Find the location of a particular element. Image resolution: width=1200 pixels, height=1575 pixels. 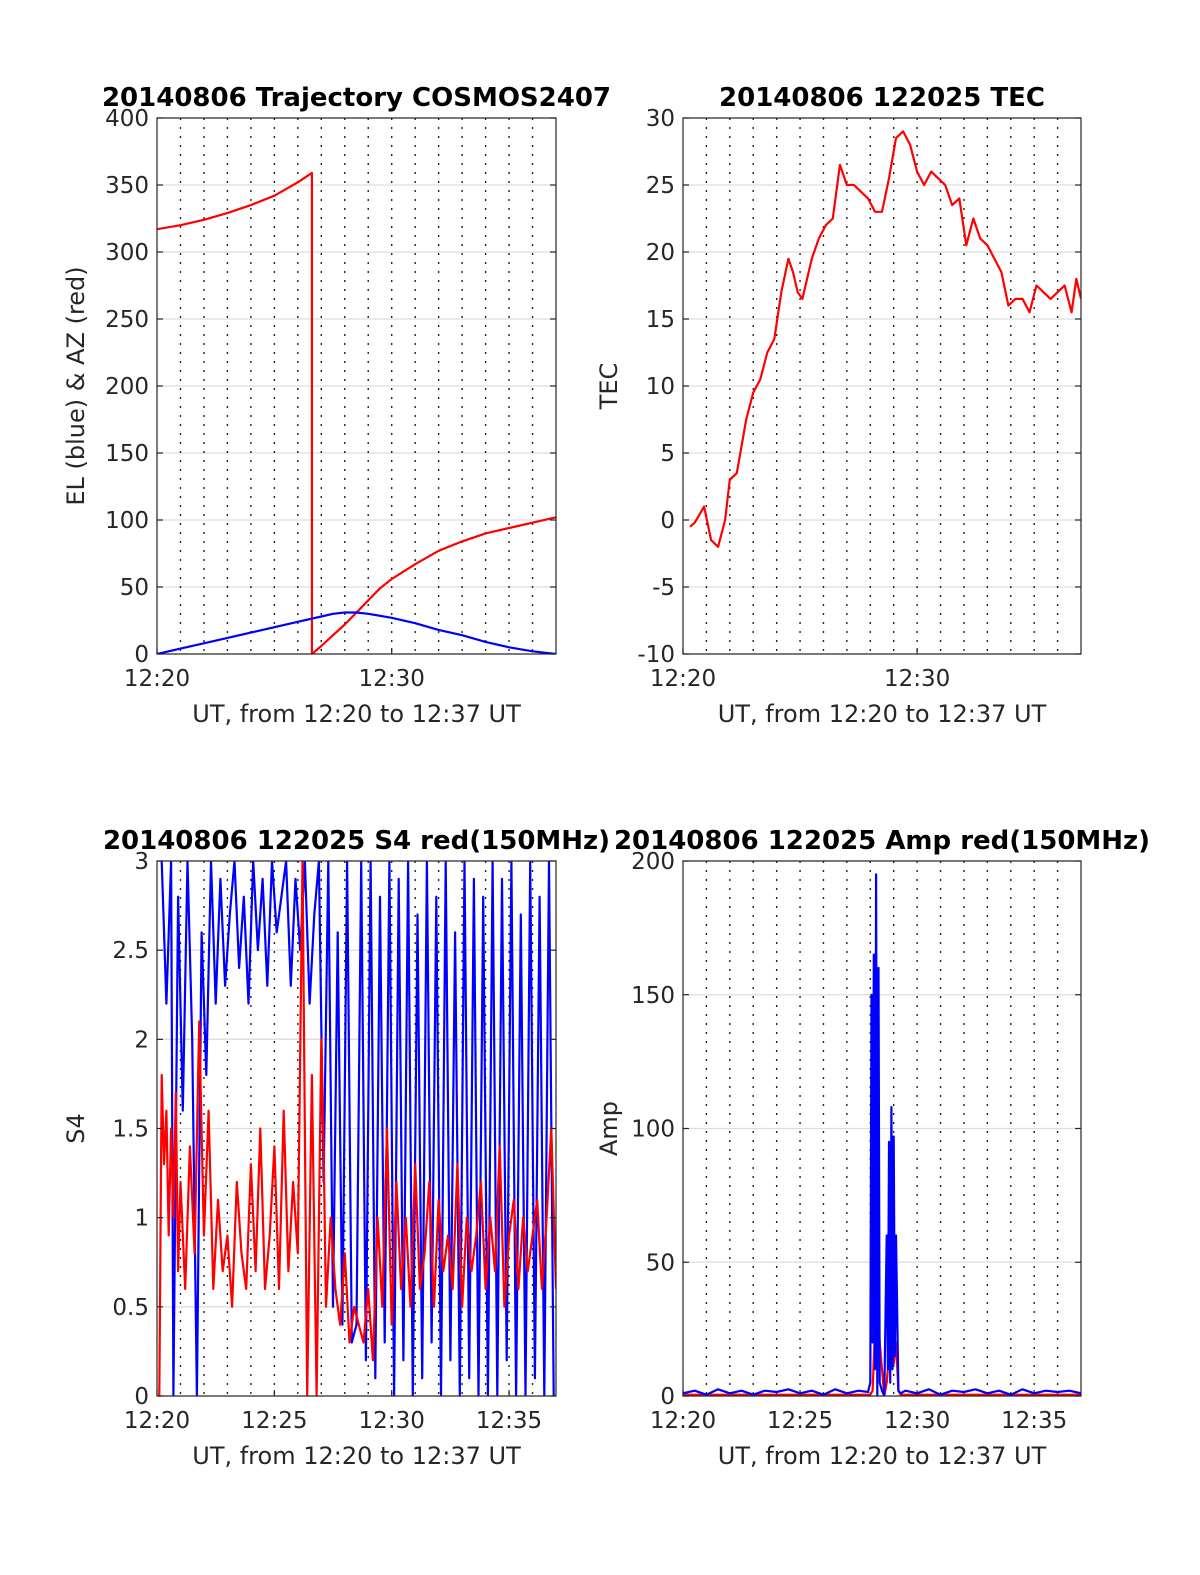

chart-title: 20140806 122025 TEC is located at coordinates (882, 98).